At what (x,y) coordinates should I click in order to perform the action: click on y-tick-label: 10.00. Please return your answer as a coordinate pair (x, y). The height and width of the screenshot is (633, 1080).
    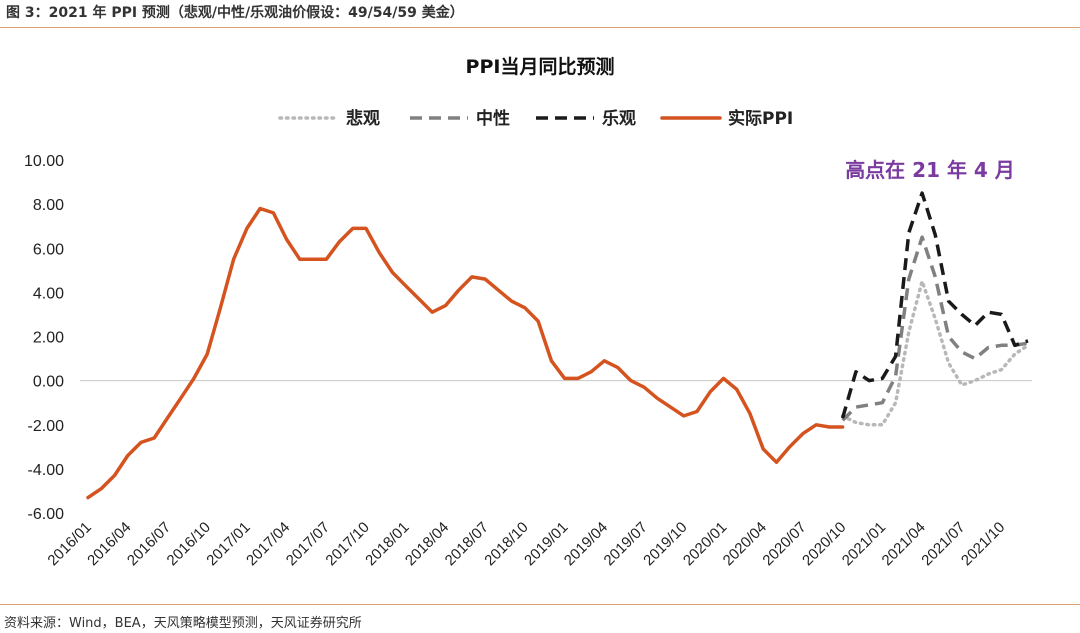
    Looking at the image, I should click on (44, 161).